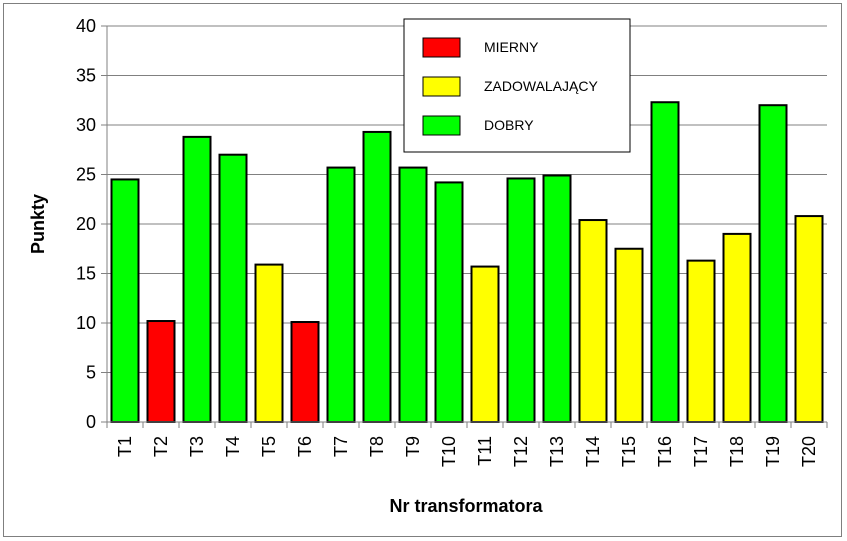 This screenshot has height=541, width=847. I want to click on x-tick-label: T6, so click(305, 446).